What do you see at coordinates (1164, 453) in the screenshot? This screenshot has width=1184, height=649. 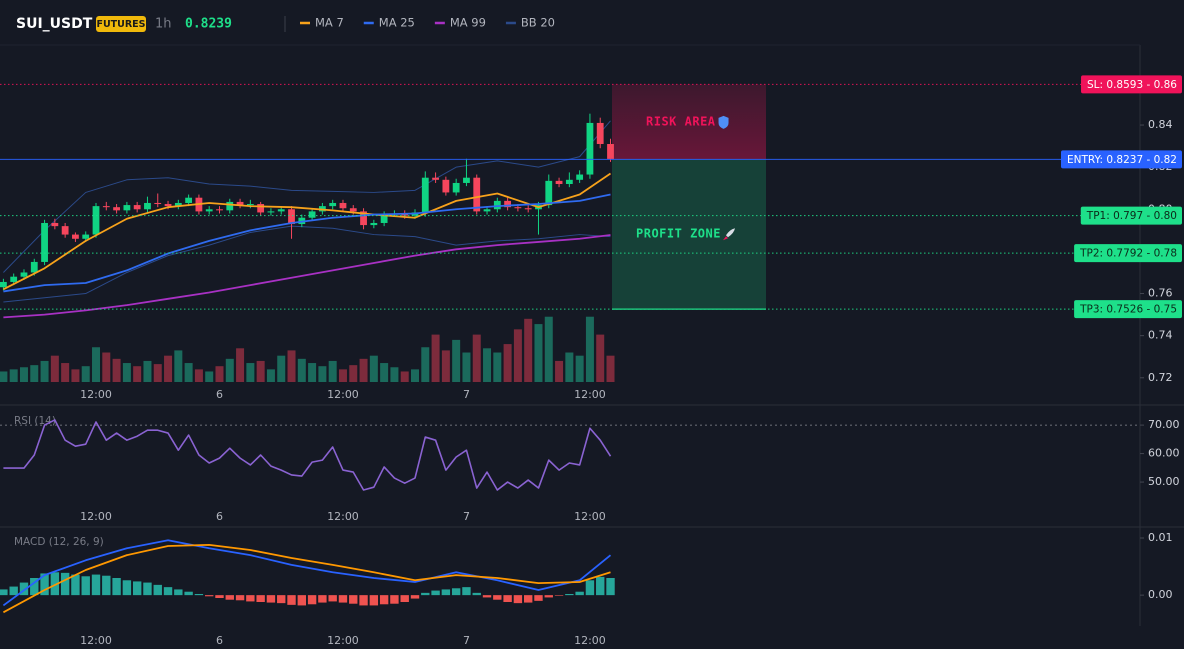 I see `y-tick-label: 60.00` at bounding box center [1164, 453].